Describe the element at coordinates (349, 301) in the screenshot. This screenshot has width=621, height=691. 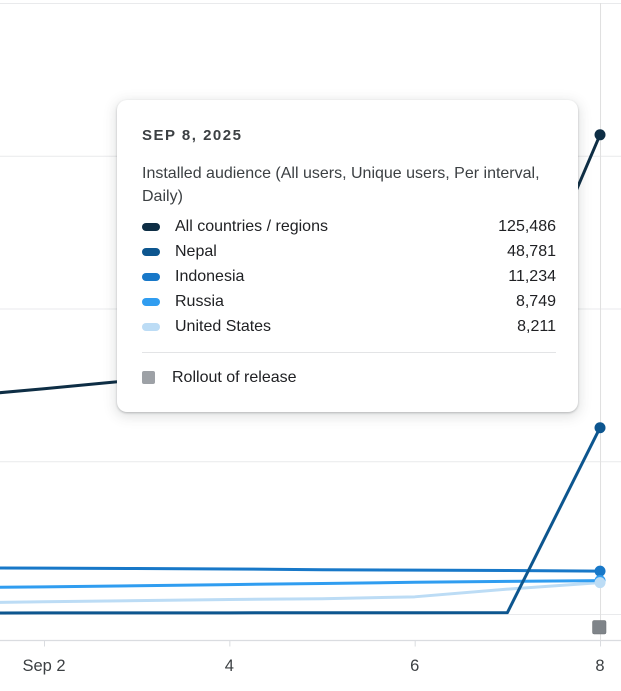
I see `tooltip-row-russia: Russia 8,749` at that location.